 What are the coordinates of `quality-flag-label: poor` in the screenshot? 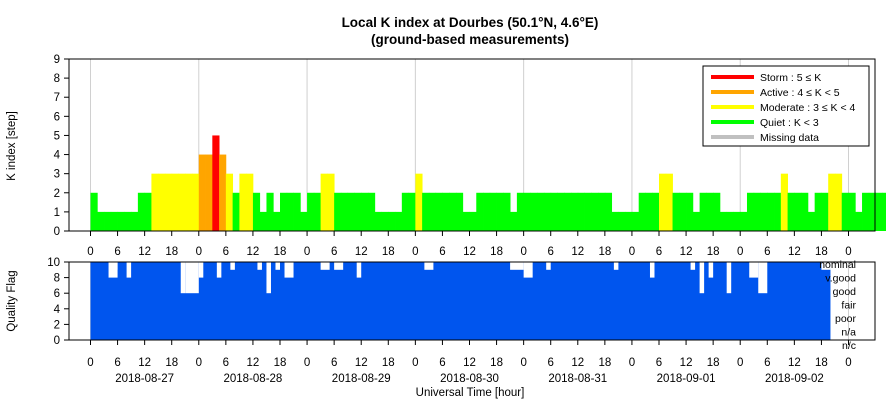 It's located at (846, 319).